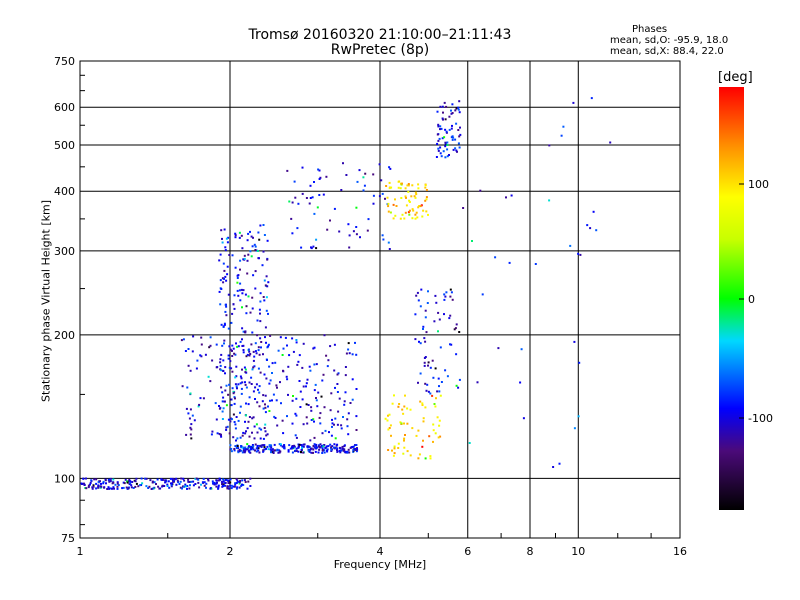 The width and height of the screenshot is (800, 600). Describe the element at coordinates (69, 300) in the screenshot. I see `y-axis-ticks: 75 100 200 300 400 500 600 750` at that location.